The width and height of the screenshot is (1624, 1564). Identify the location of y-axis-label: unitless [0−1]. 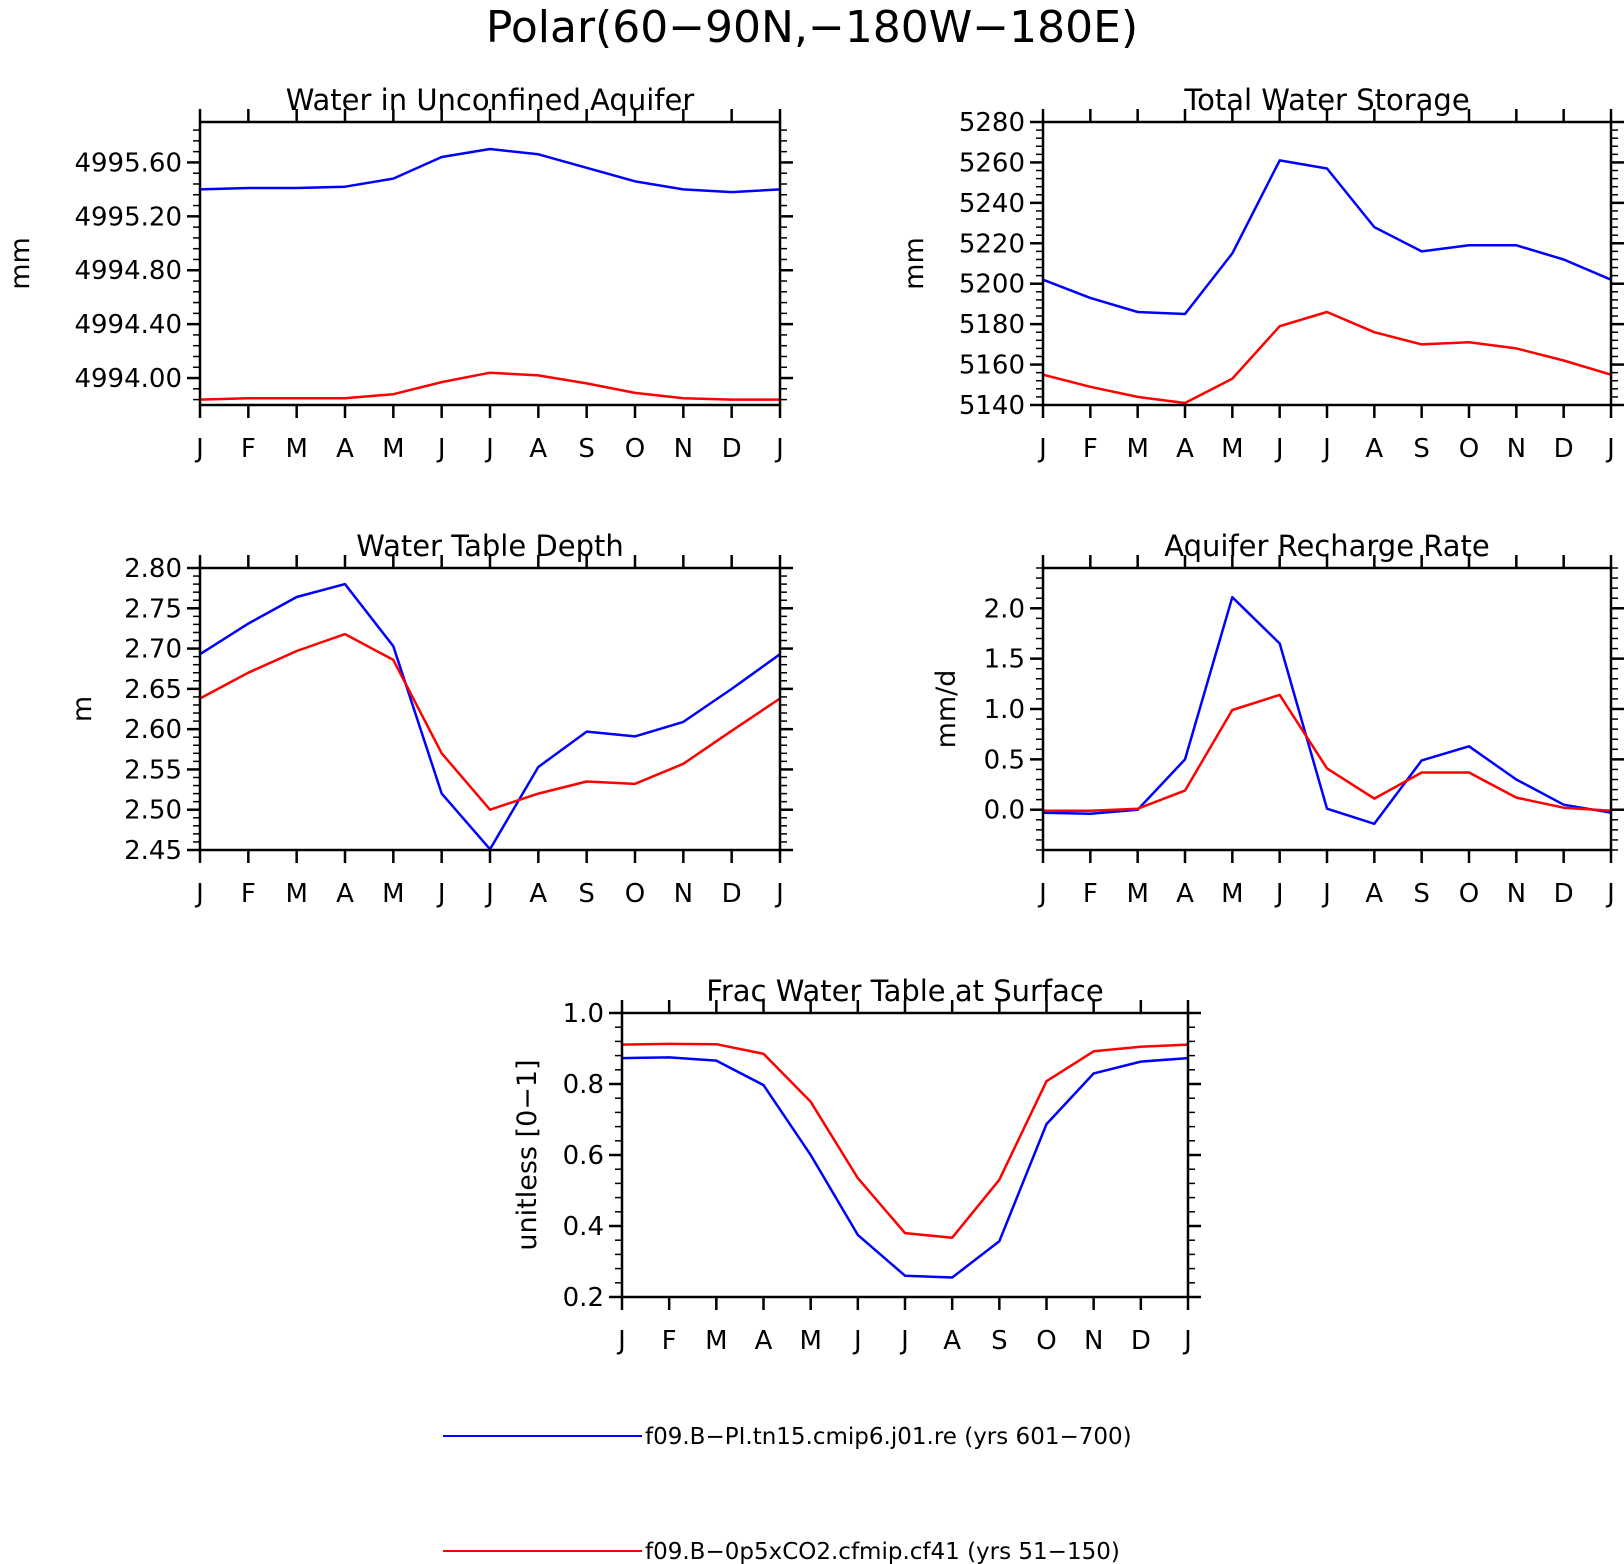
(527, 1154).